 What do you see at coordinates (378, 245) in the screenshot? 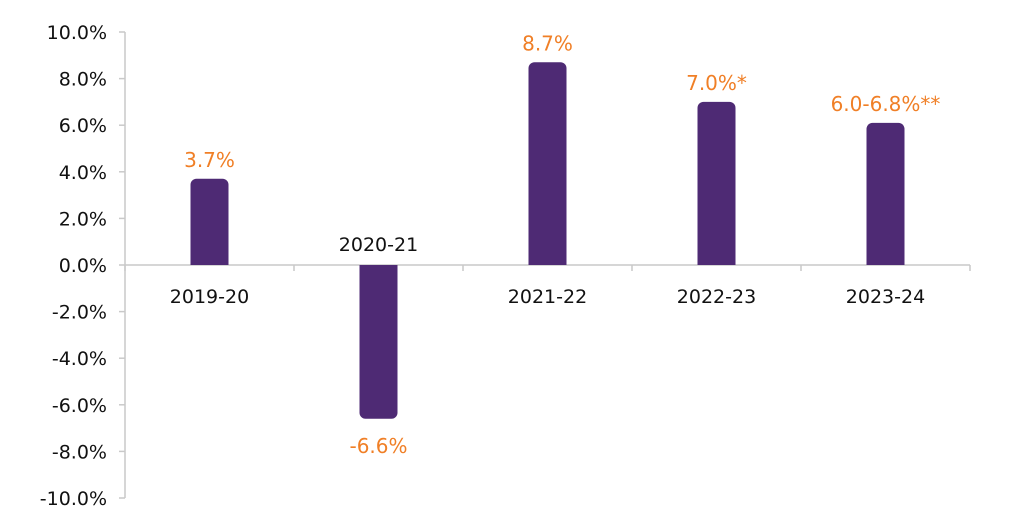
I see `category-label: 2020-21` at bounding box center [378, 245].